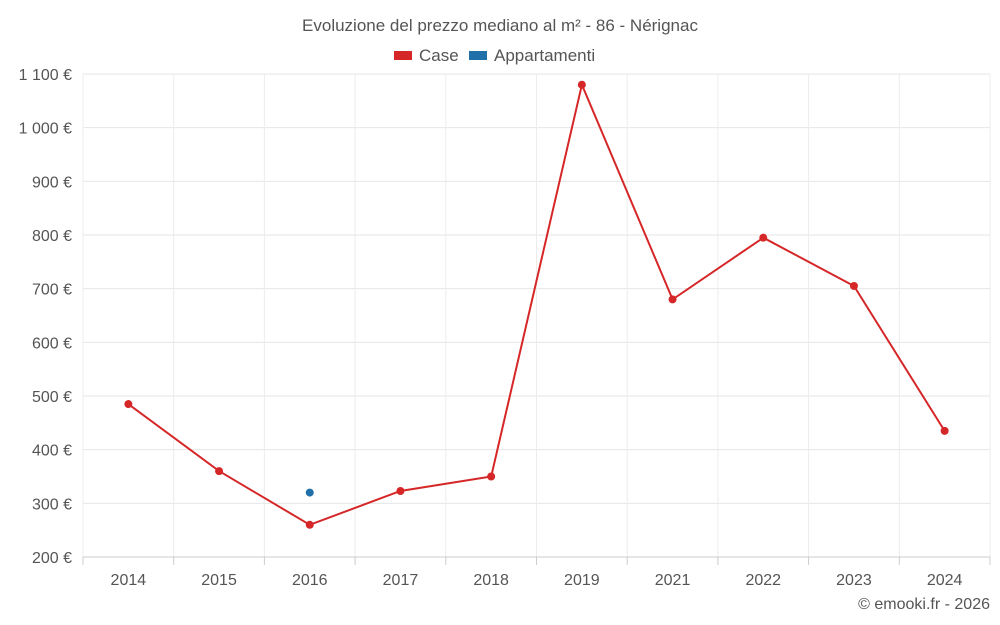 The image size is (1000, 625). Describe the element at coordinates (129, 580) in the screenshot. I see `x-tick-label: 2014` at that location.